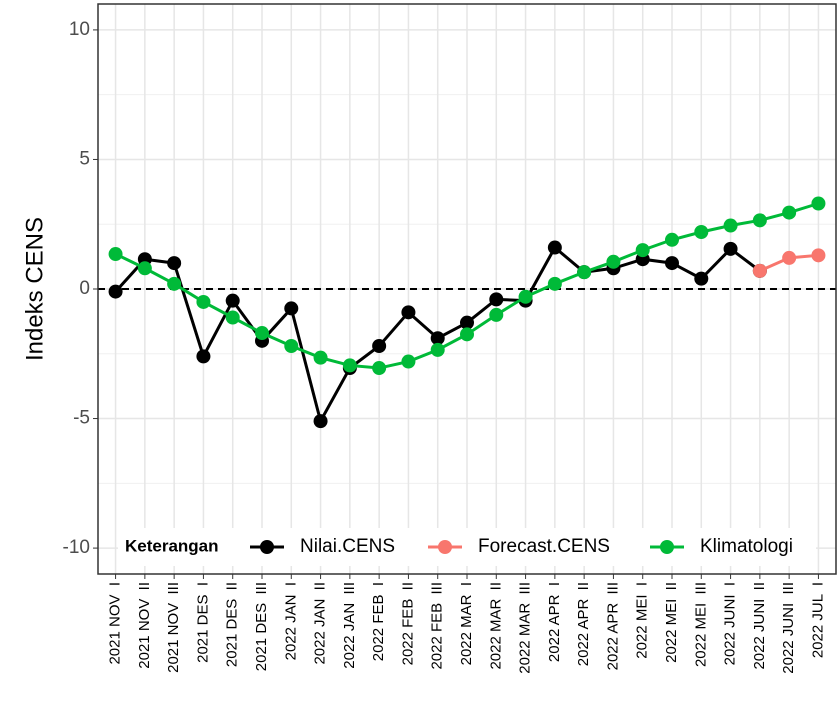 The height and width of the screenshot is (714, 838). I want to click on x-tick-label: 2022 MEI I, so click(642, 620).